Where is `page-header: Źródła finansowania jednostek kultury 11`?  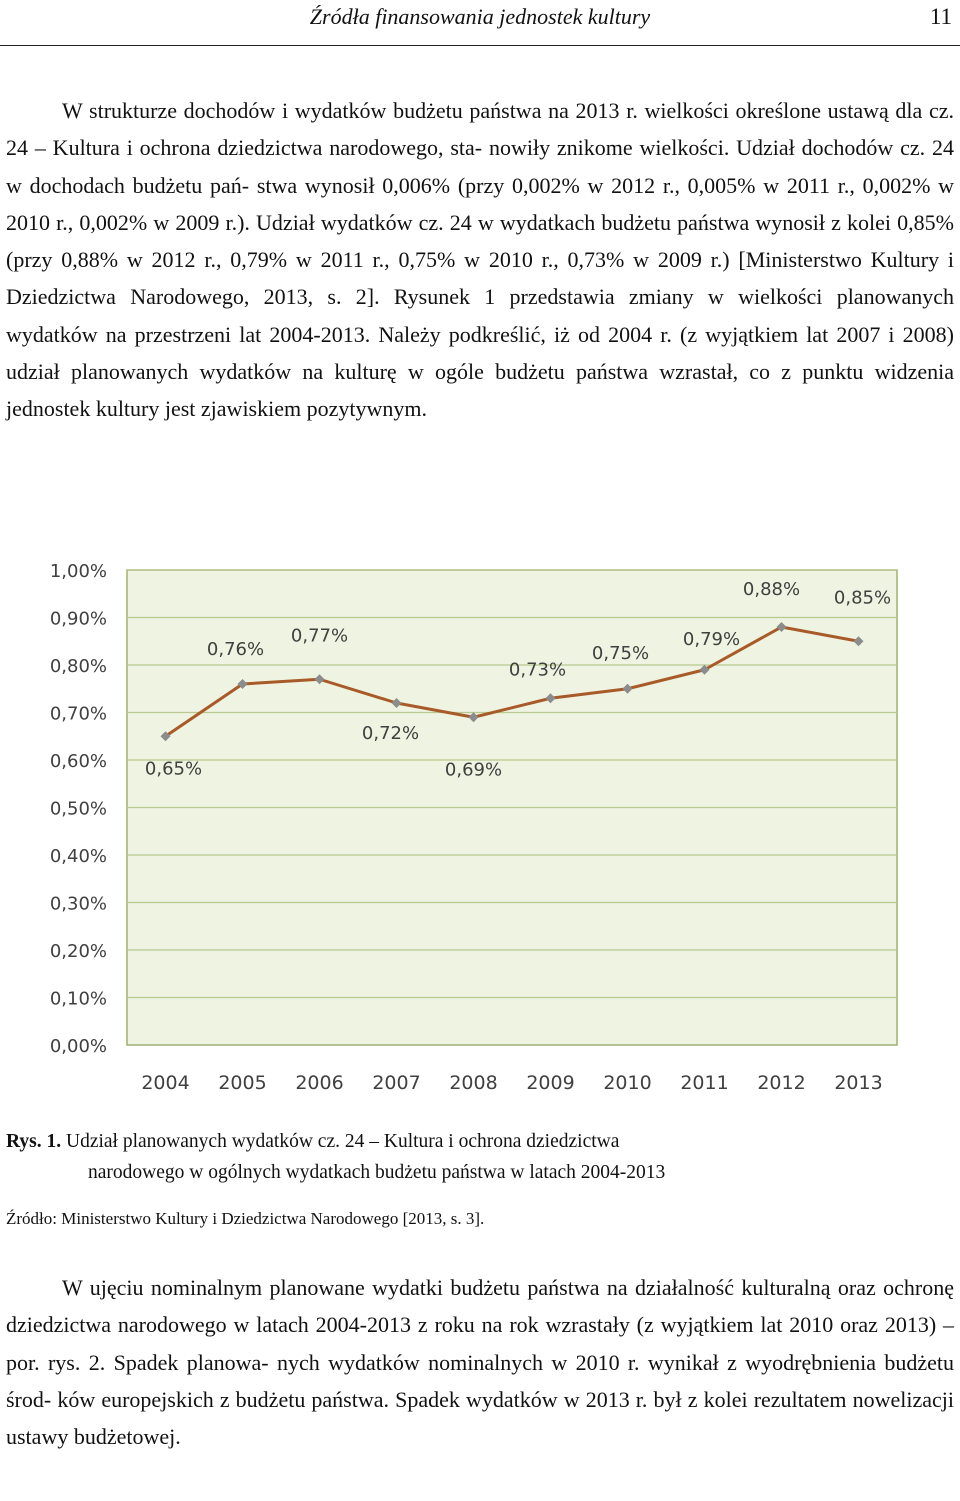
page-header: Źródła finansowania jednostek kultury 11 is located at coordinates (480, 23).